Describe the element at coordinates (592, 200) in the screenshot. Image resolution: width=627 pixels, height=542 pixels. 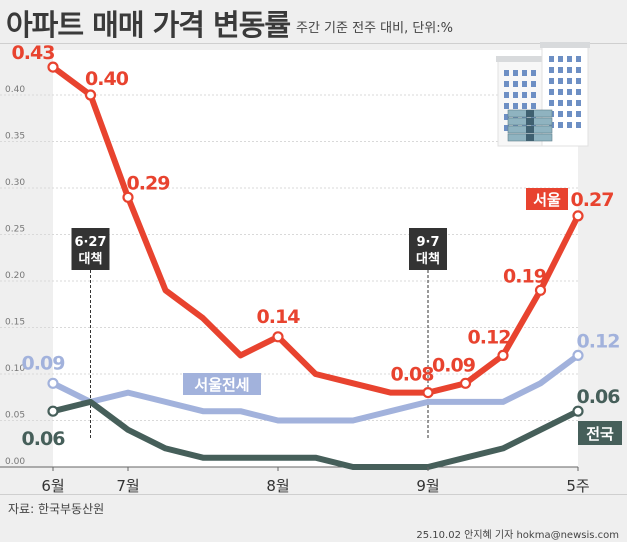
I see `data-label-seoul: 0.27` at that location.